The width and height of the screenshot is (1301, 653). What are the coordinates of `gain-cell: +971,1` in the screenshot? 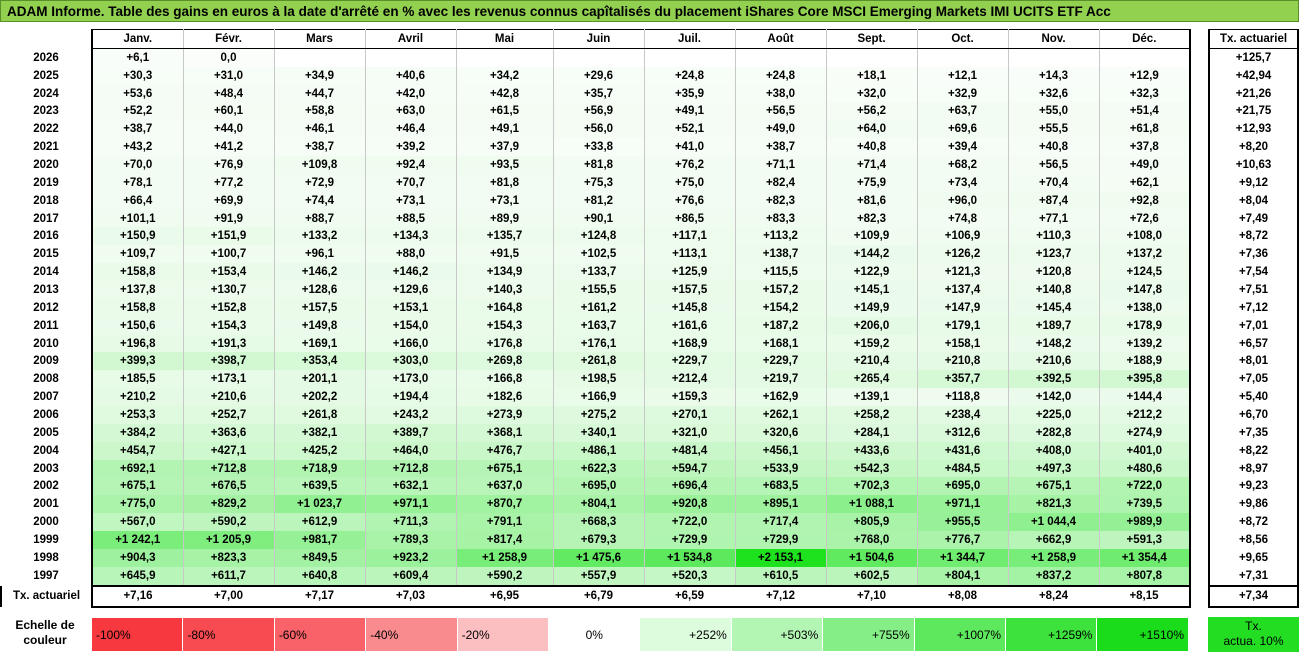 It's located at (962, 504).